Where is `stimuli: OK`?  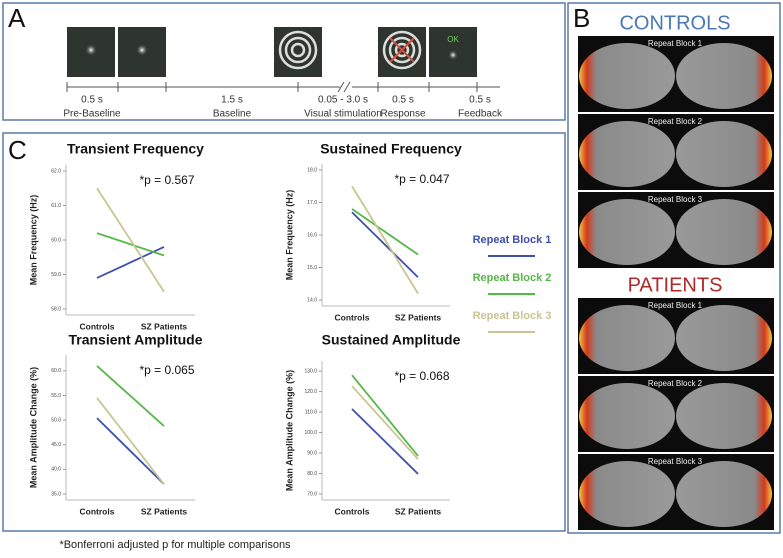 stimuli: OK is located at coordinates (272, 52).